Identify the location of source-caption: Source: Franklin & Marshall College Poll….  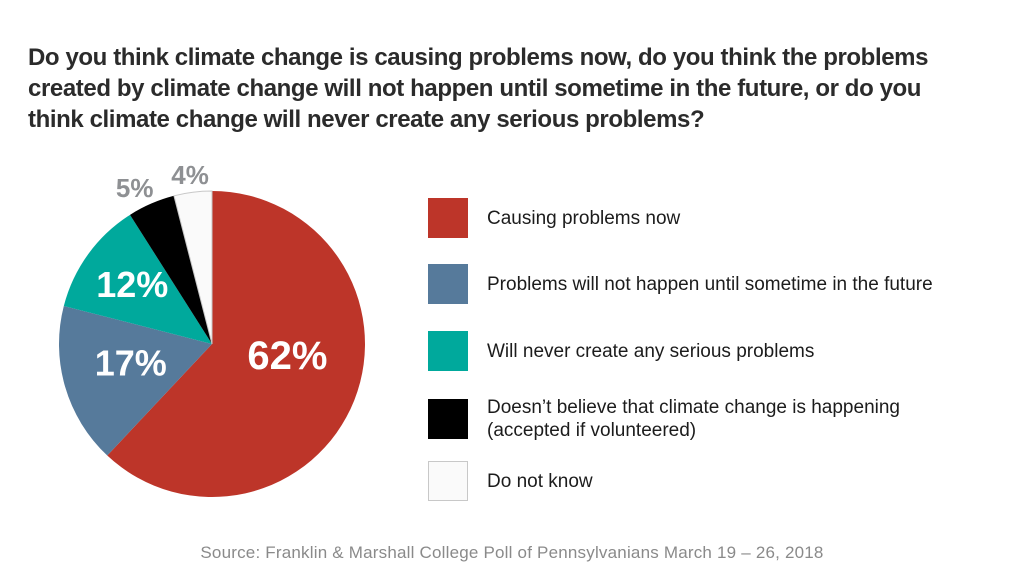
(512, 552).